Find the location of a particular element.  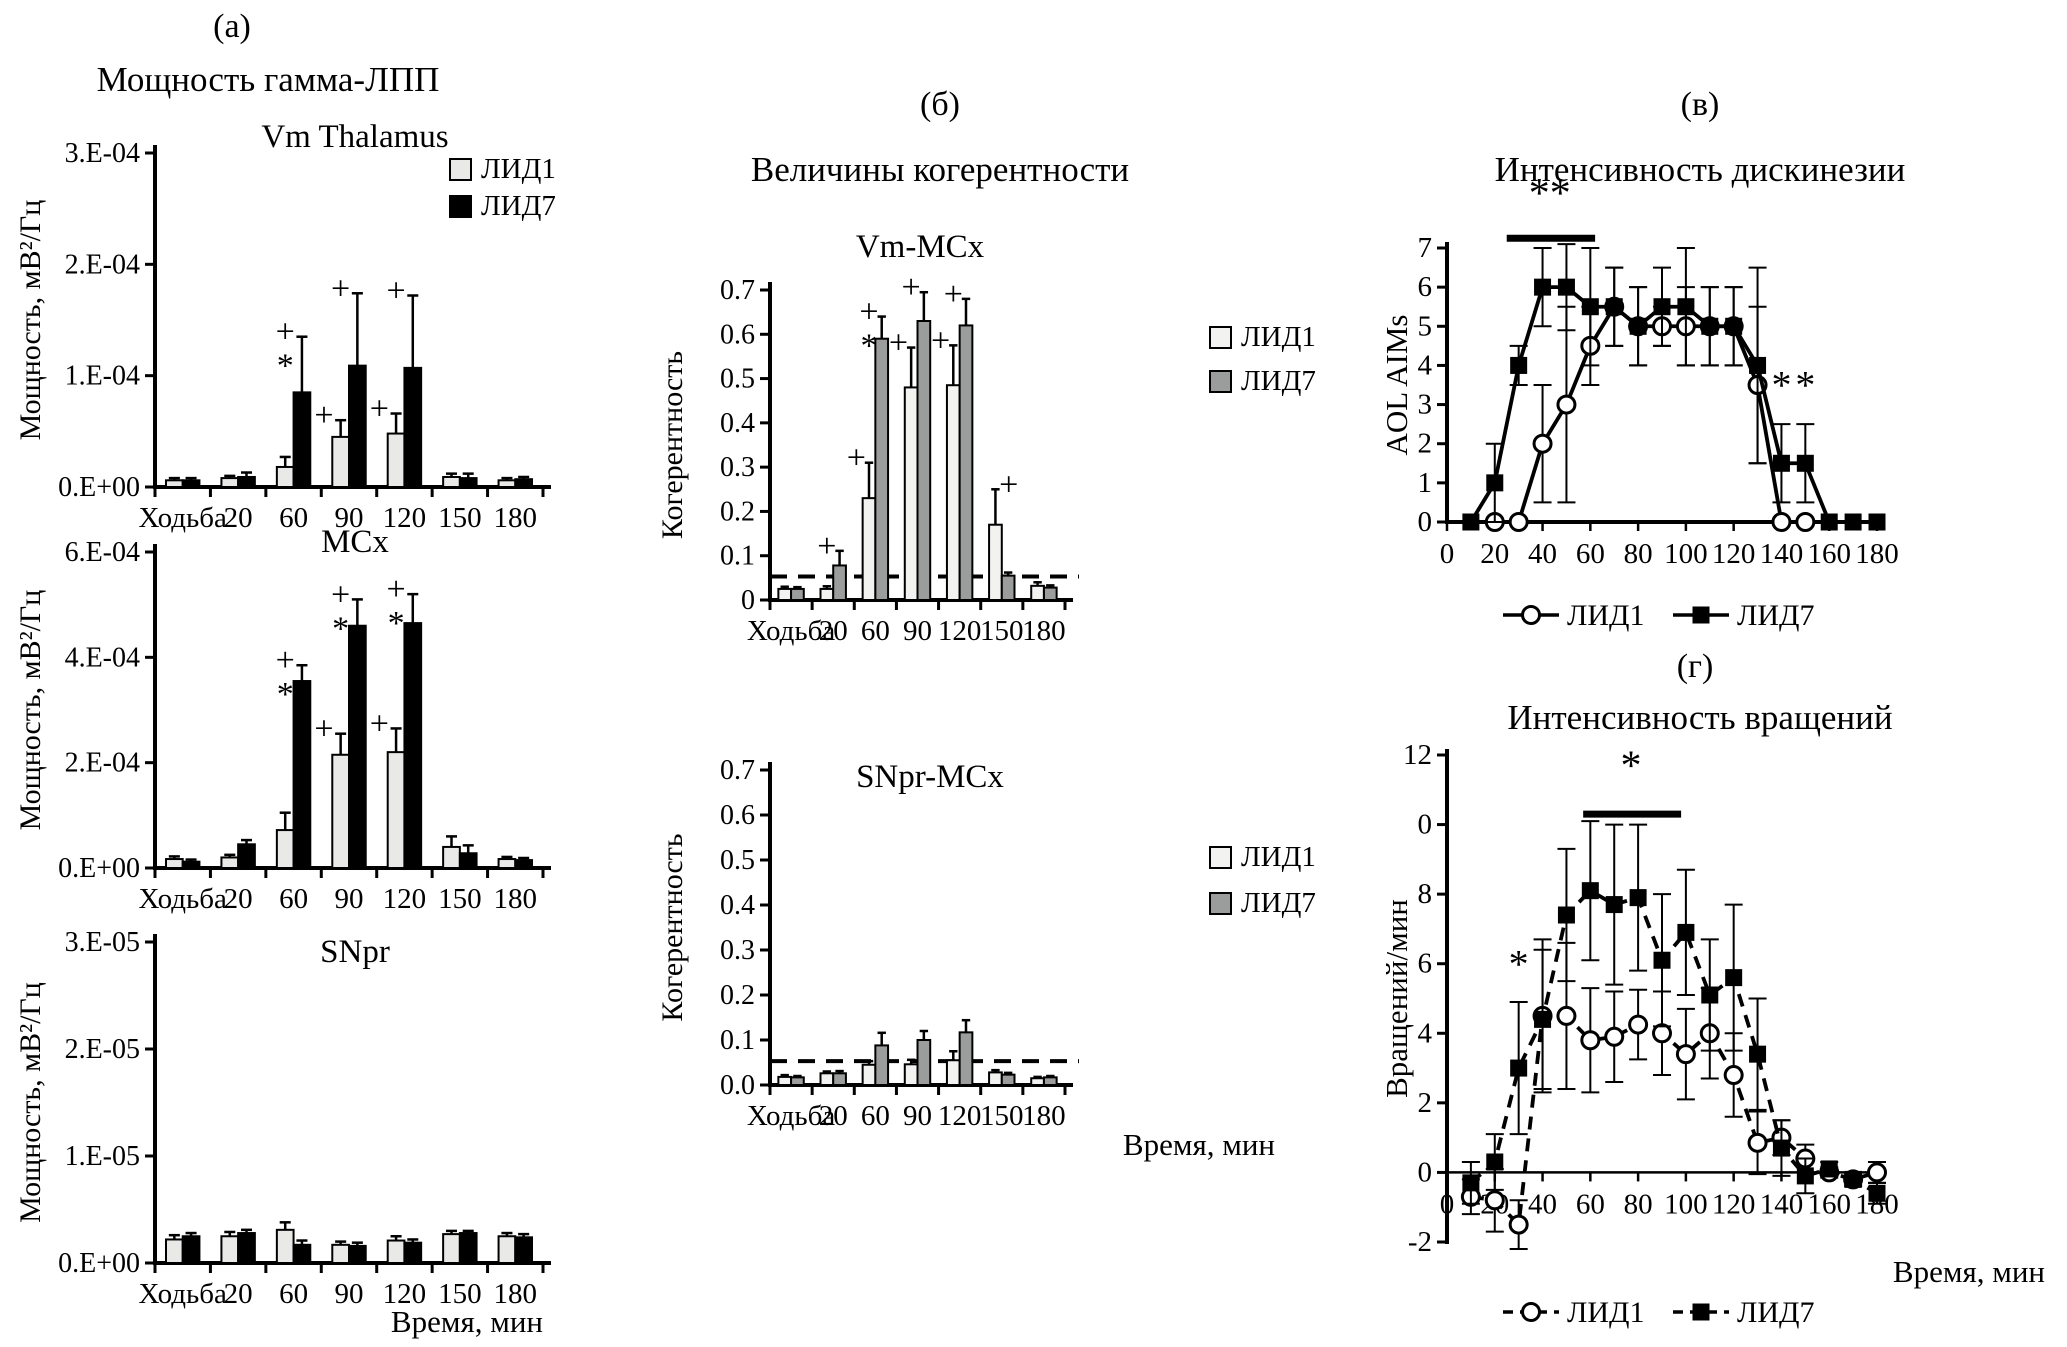

x-category-label: 120 is located at coordinates (405, 899).